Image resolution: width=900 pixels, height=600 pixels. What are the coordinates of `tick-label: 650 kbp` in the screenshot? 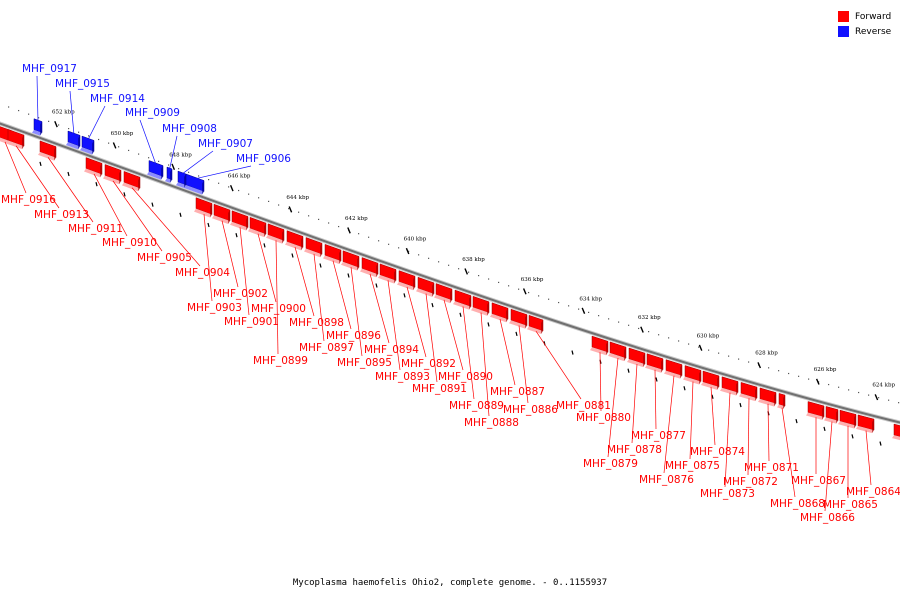 It's located at (122, 134).